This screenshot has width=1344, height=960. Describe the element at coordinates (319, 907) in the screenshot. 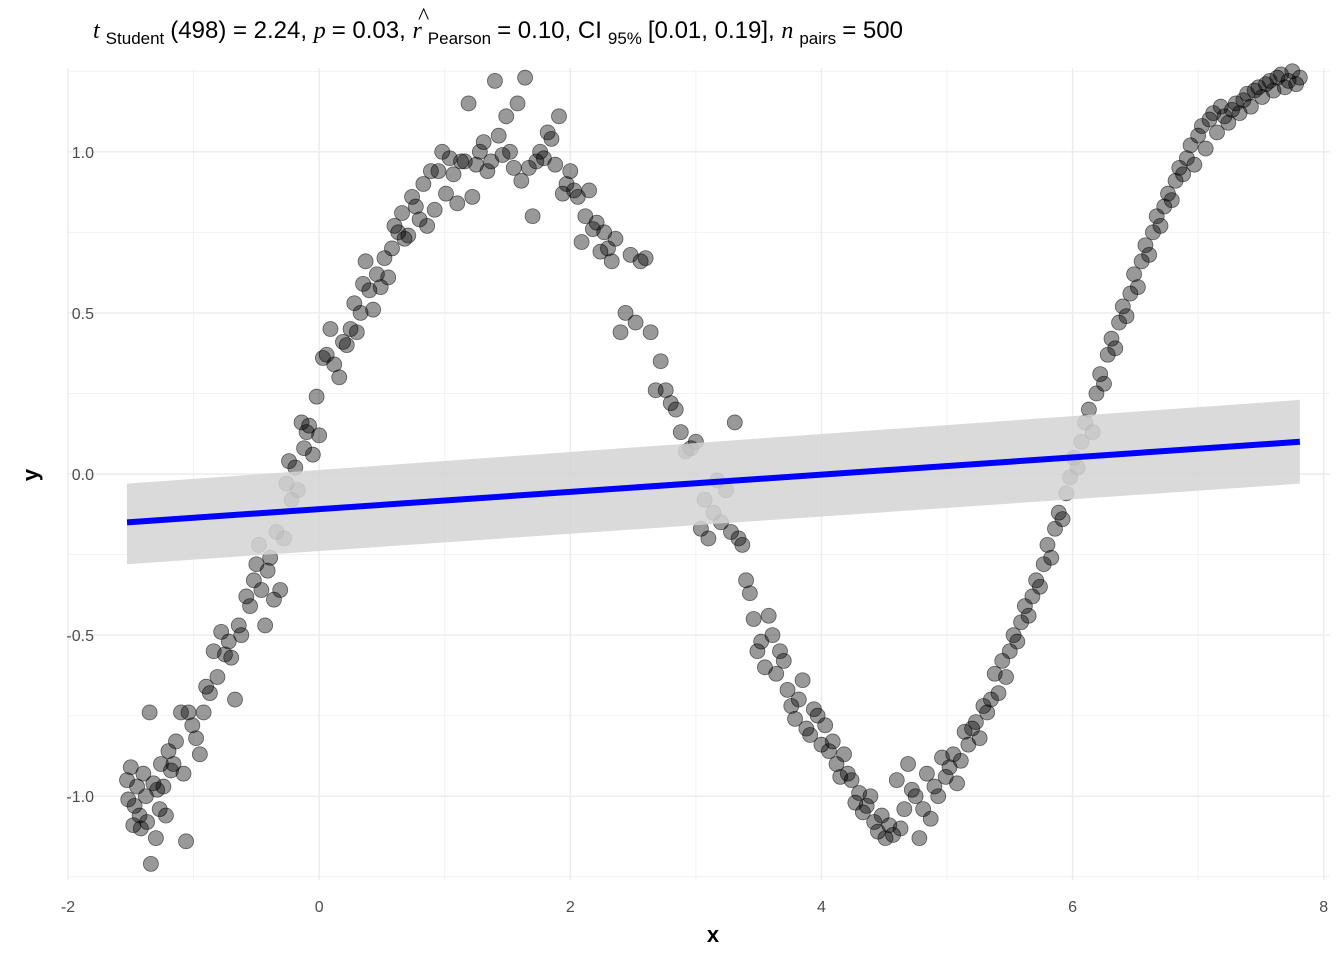

I see `x-tick-label: 0` at that location.